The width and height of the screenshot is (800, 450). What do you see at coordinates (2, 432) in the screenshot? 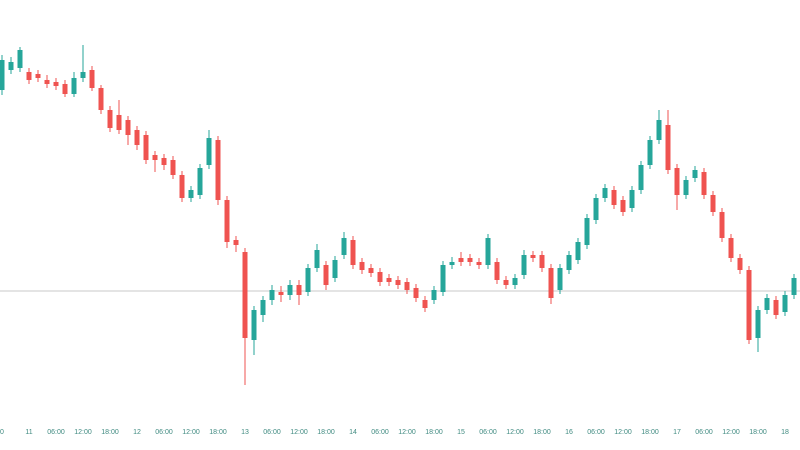
I see `x-tick-label: 0` at bounding box center [2, 432].